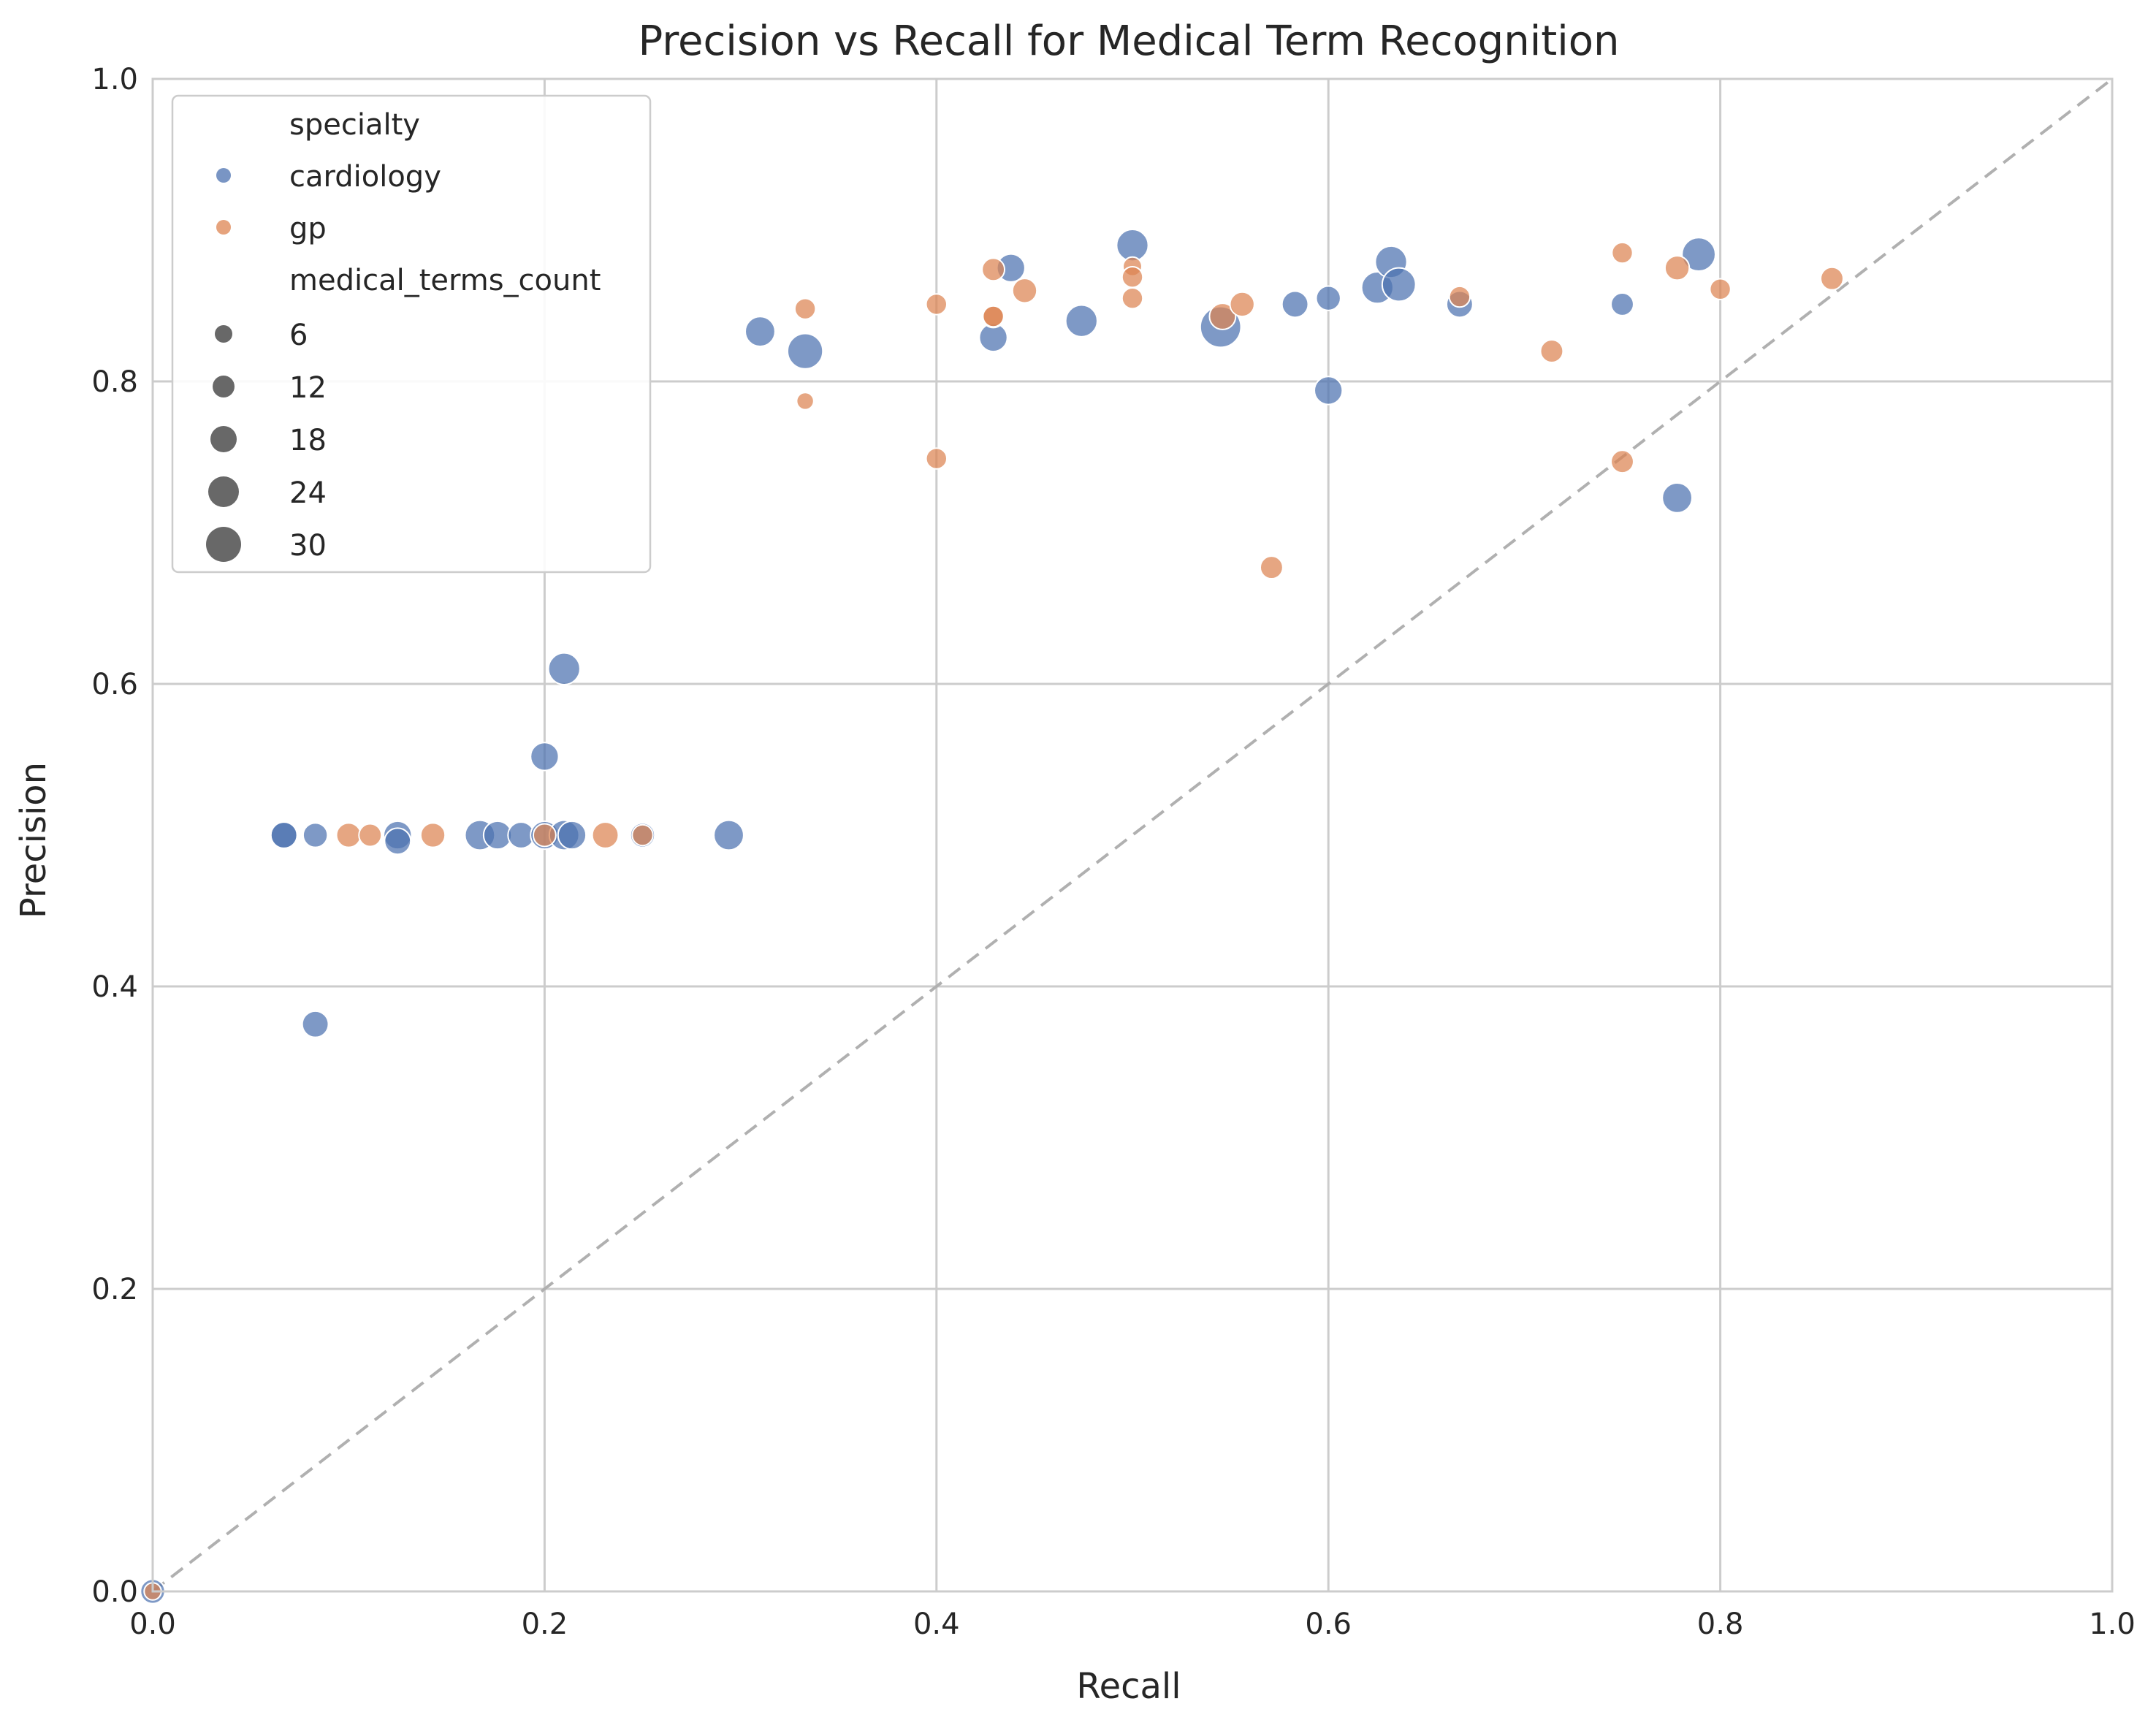 This screenshot has height=1720, width=2156. I want to click on legend-label-cardiology: cardiology, so click(365, 177).